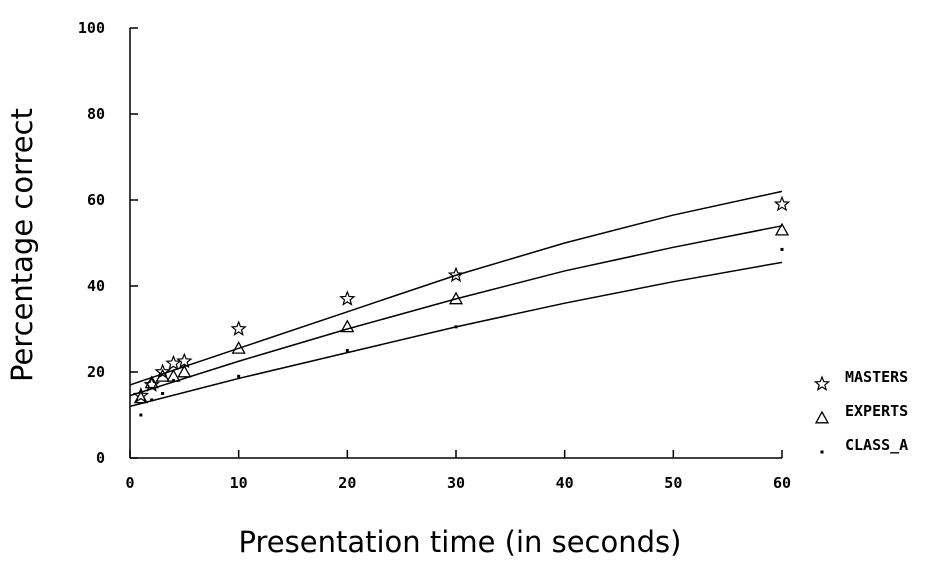 The height and width of the screenshot is (562, 944). I want to click on legend: MASTERS EXPERTS CLASS_A, so click(860, 411).